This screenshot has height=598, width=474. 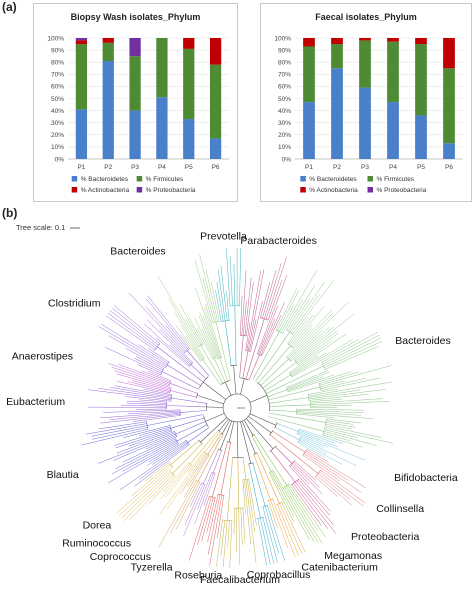 I want to click on chart-title: Faecal isolates_Phylum, so click(x=366, y=17).